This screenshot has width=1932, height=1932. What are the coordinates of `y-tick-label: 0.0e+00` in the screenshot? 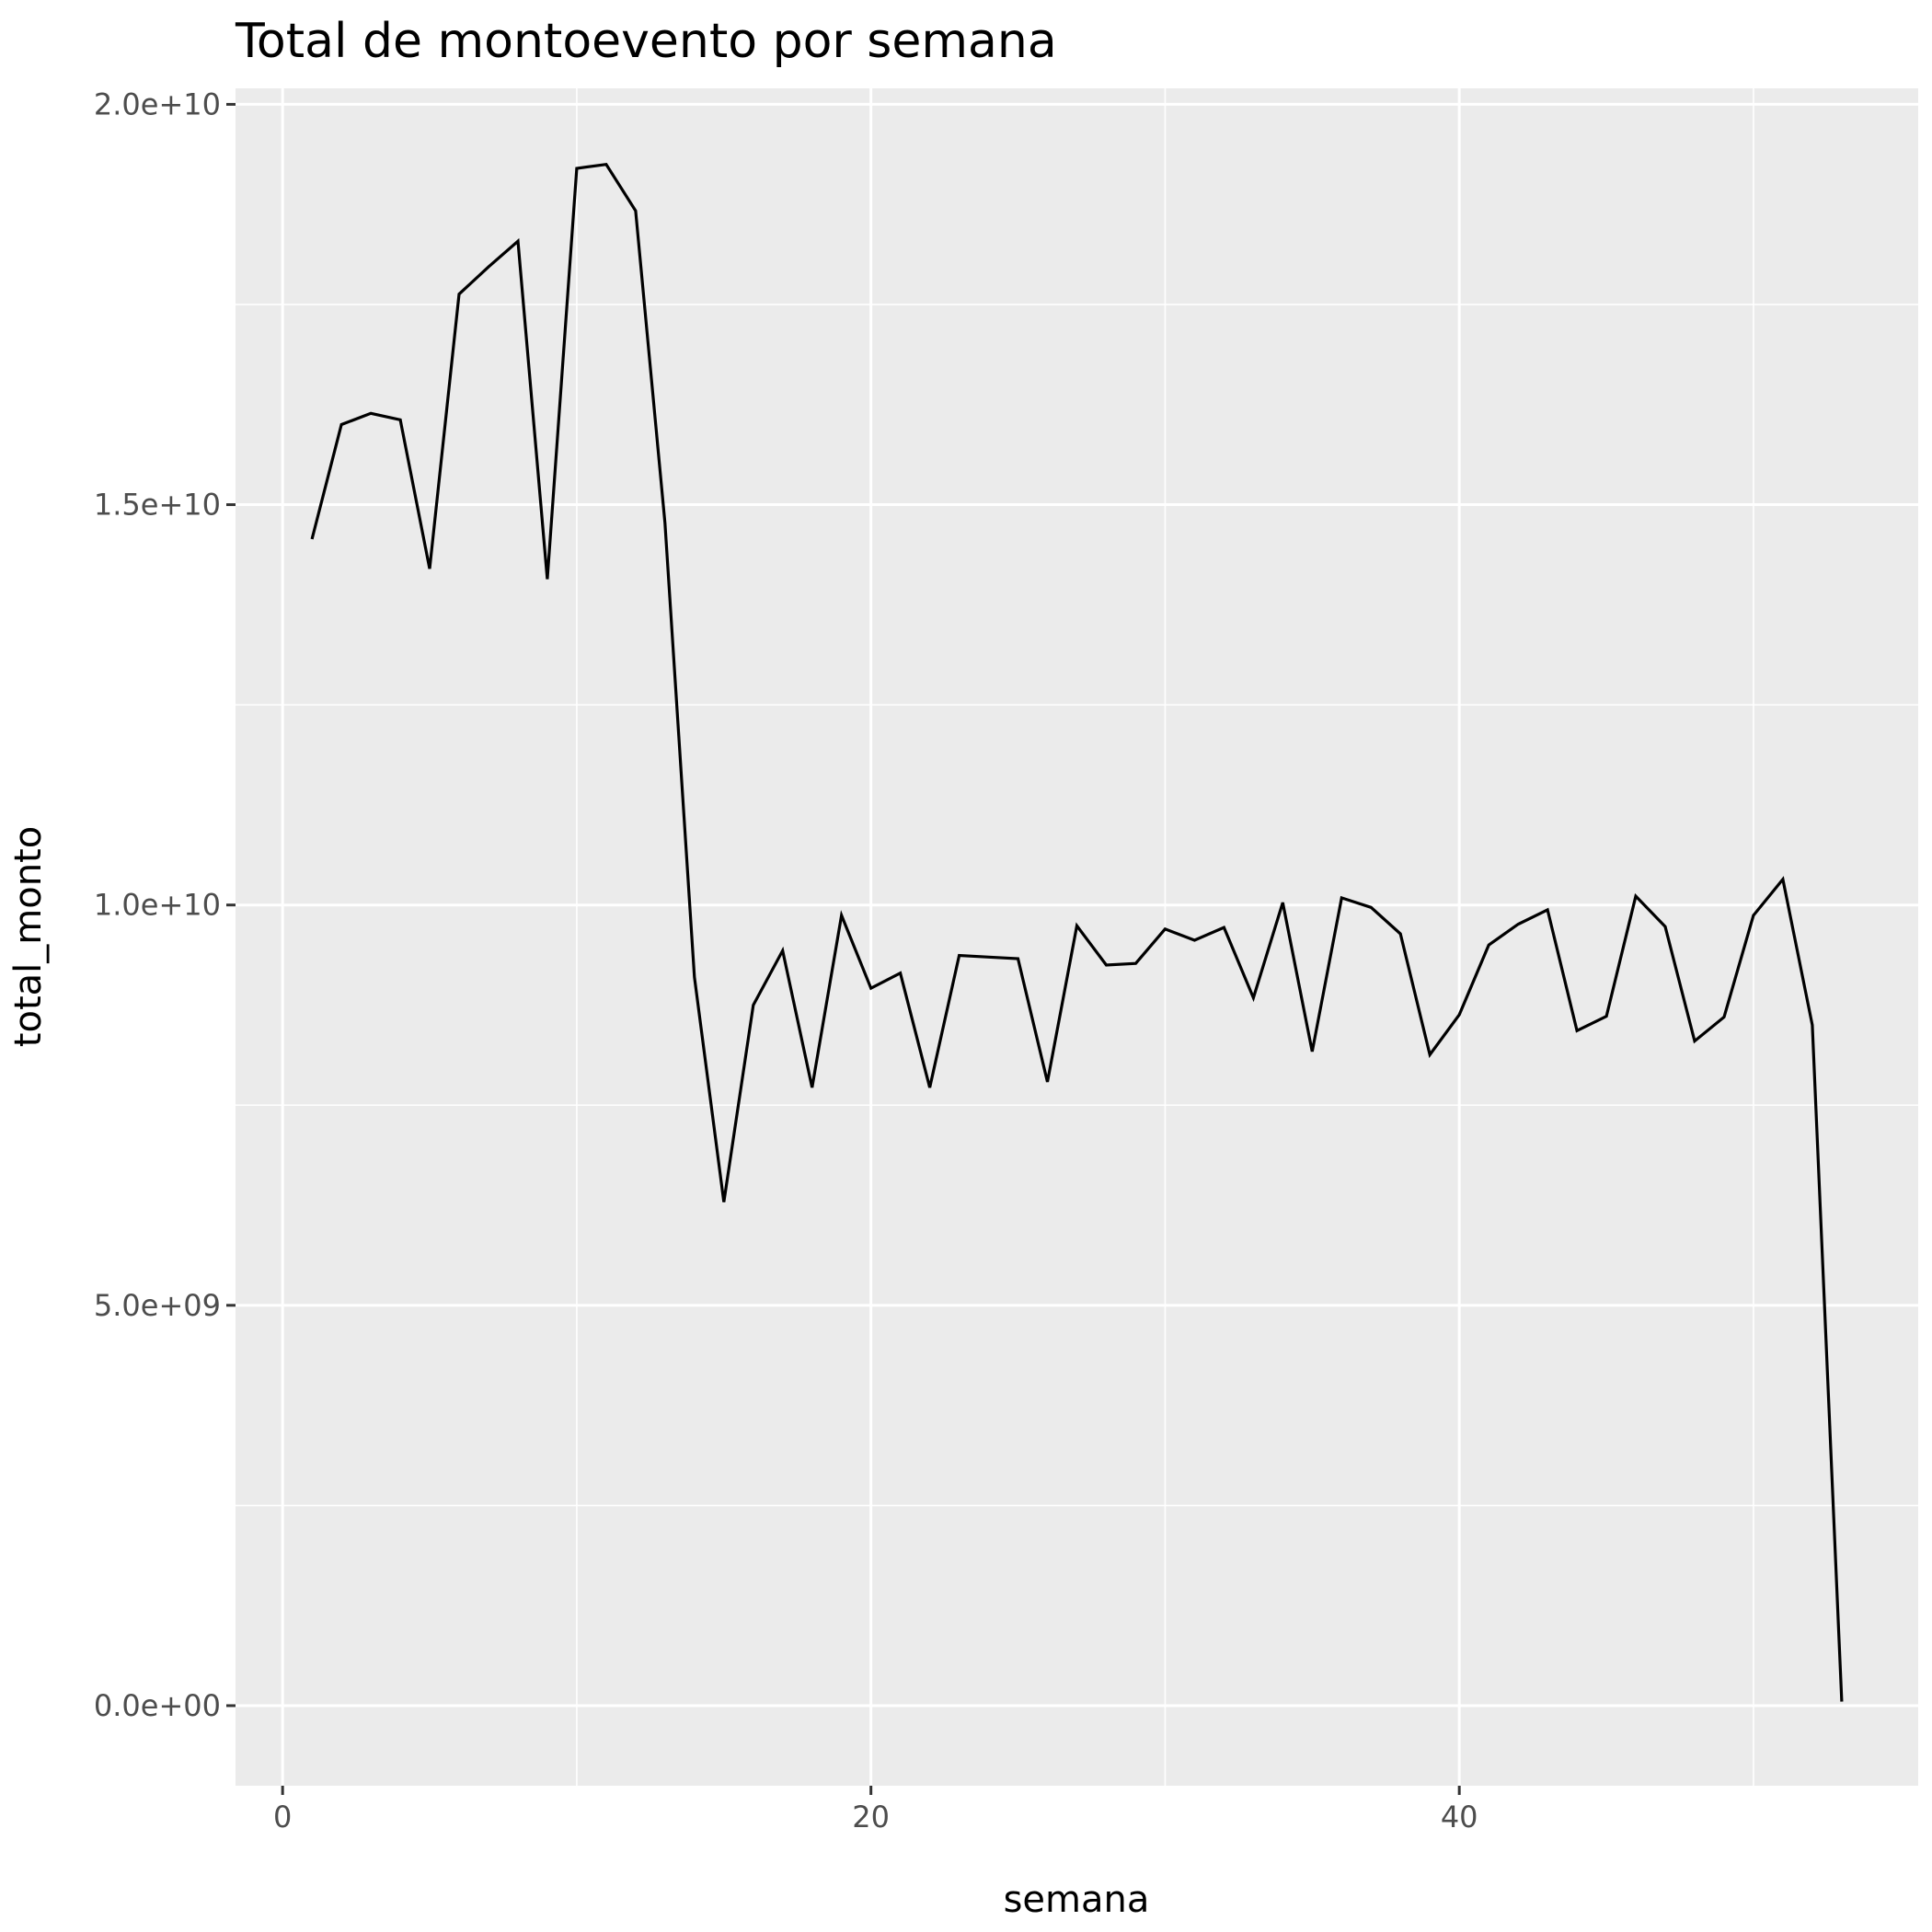 It's located at (157, 1705).